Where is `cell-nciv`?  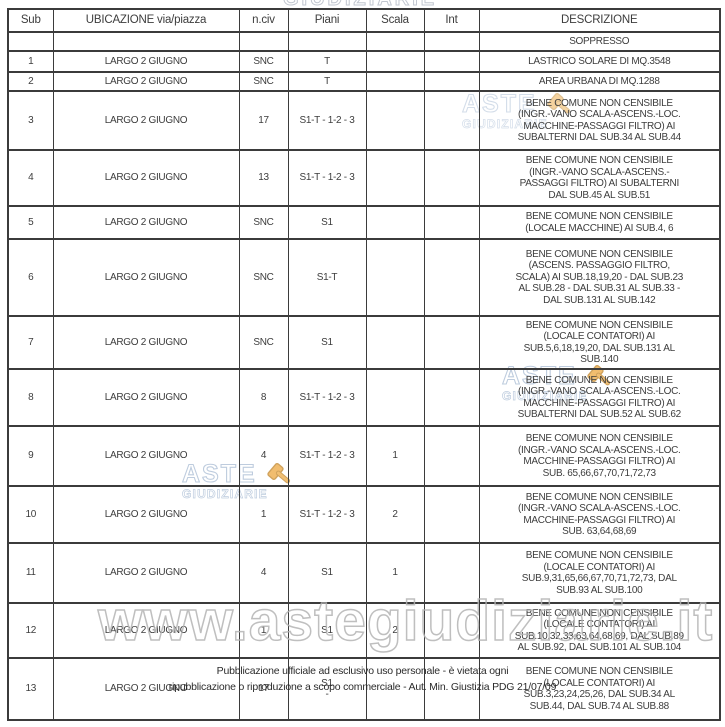
cell-nciv is located at coordinates (263, 41).